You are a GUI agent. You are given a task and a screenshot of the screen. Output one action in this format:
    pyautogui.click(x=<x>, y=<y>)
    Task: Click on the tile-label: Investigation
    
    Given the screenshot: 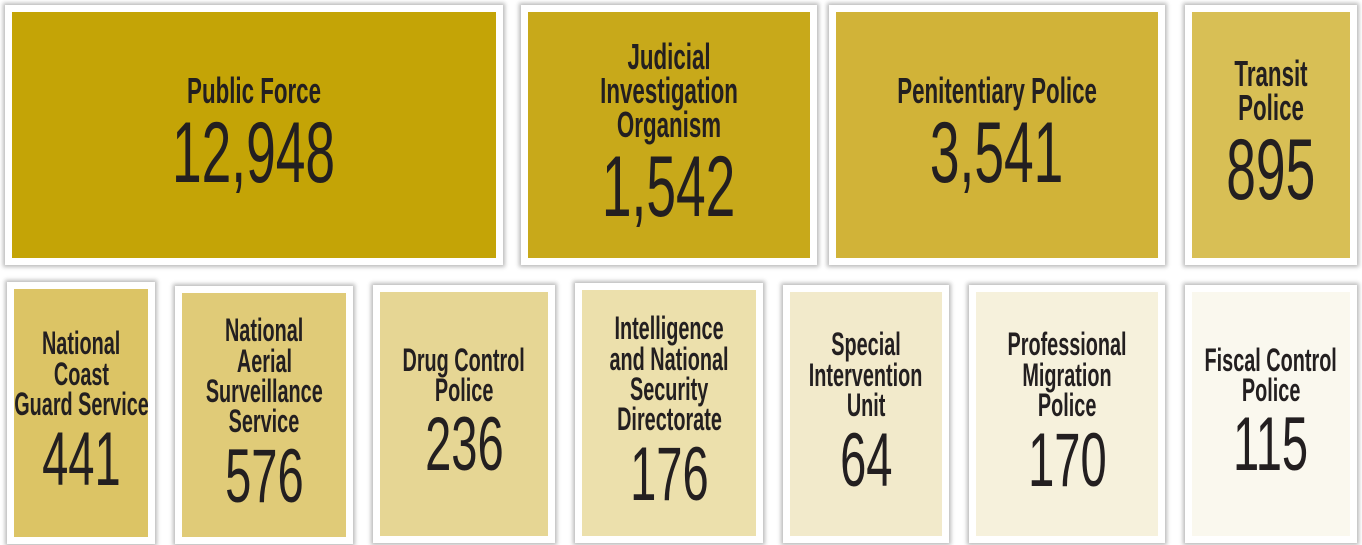 What is the action you would take?
    pyautogui.click(x=669, y=90)
    